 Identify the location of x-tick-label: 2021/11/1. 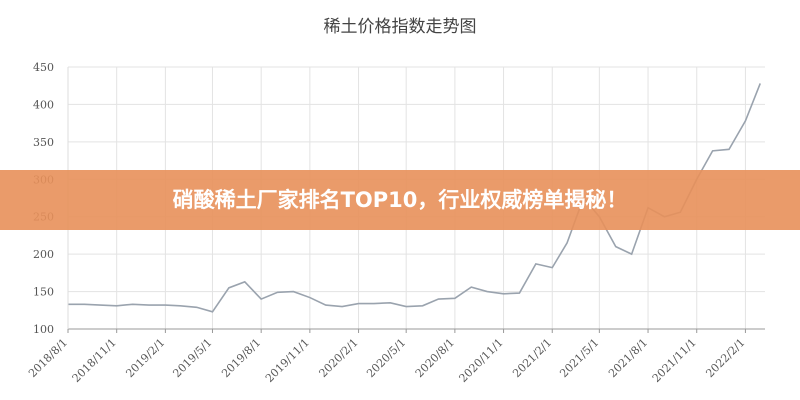
(674, 360).